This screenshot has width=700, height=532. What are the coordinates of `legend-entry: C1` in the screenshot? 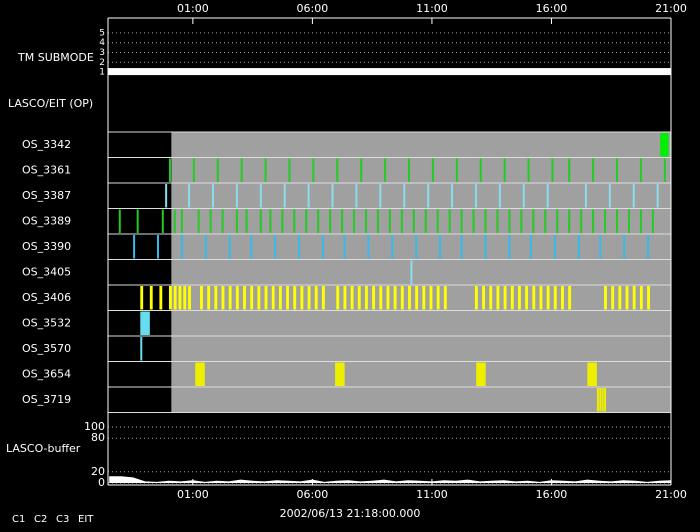 It's located at (18, 519).